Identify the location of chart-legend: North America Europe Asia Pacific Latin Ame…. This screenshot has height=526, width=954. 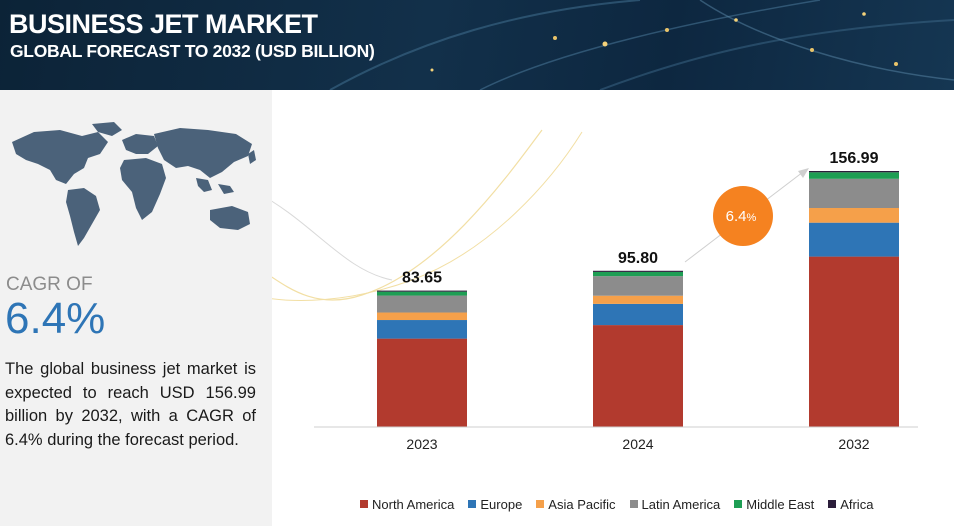
(616, 504).